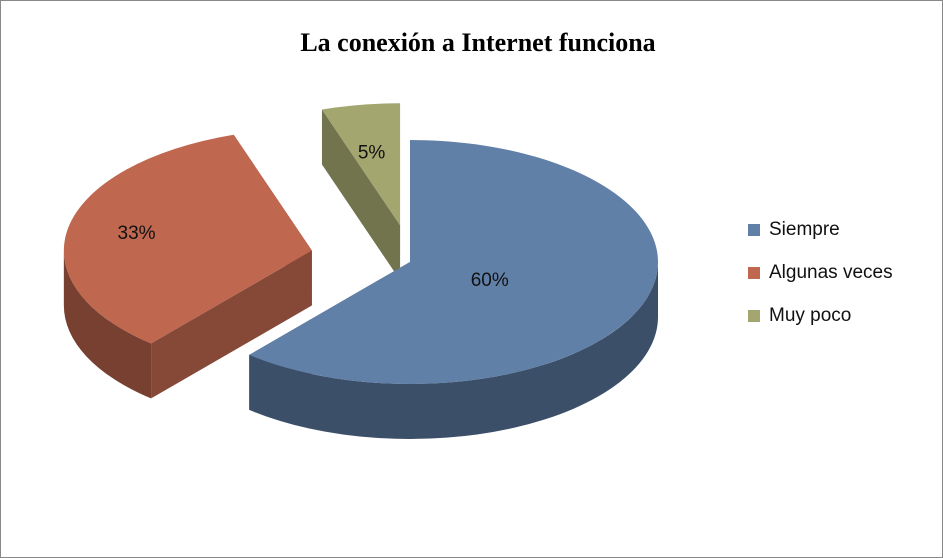 The image size is (943, 558). I want to click on data-label: 60%, so click(490, 280).